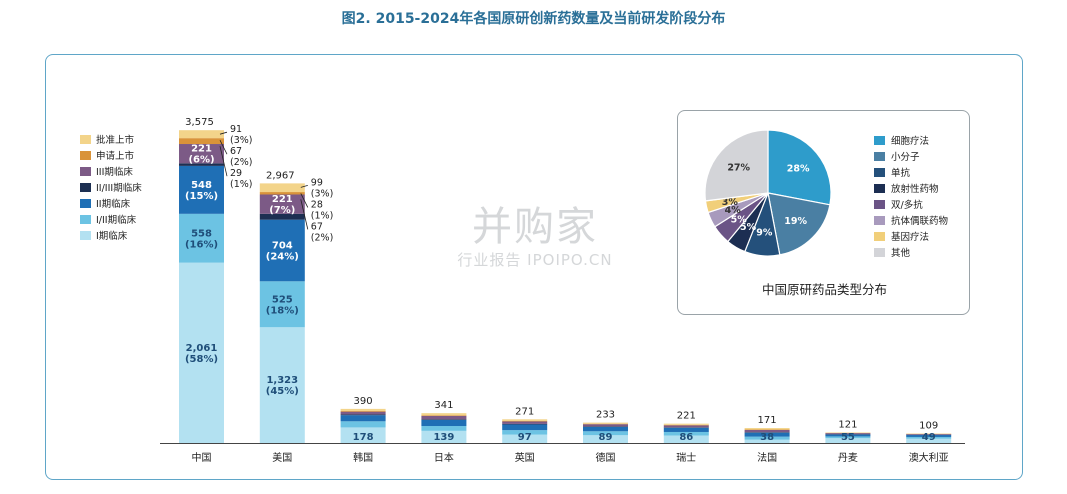 This screenshot has width=1067, height=494. Describe the element at coordinates (282, 386) in the screenshot. I see `segment-label: 1,323 (45%)` at that location.